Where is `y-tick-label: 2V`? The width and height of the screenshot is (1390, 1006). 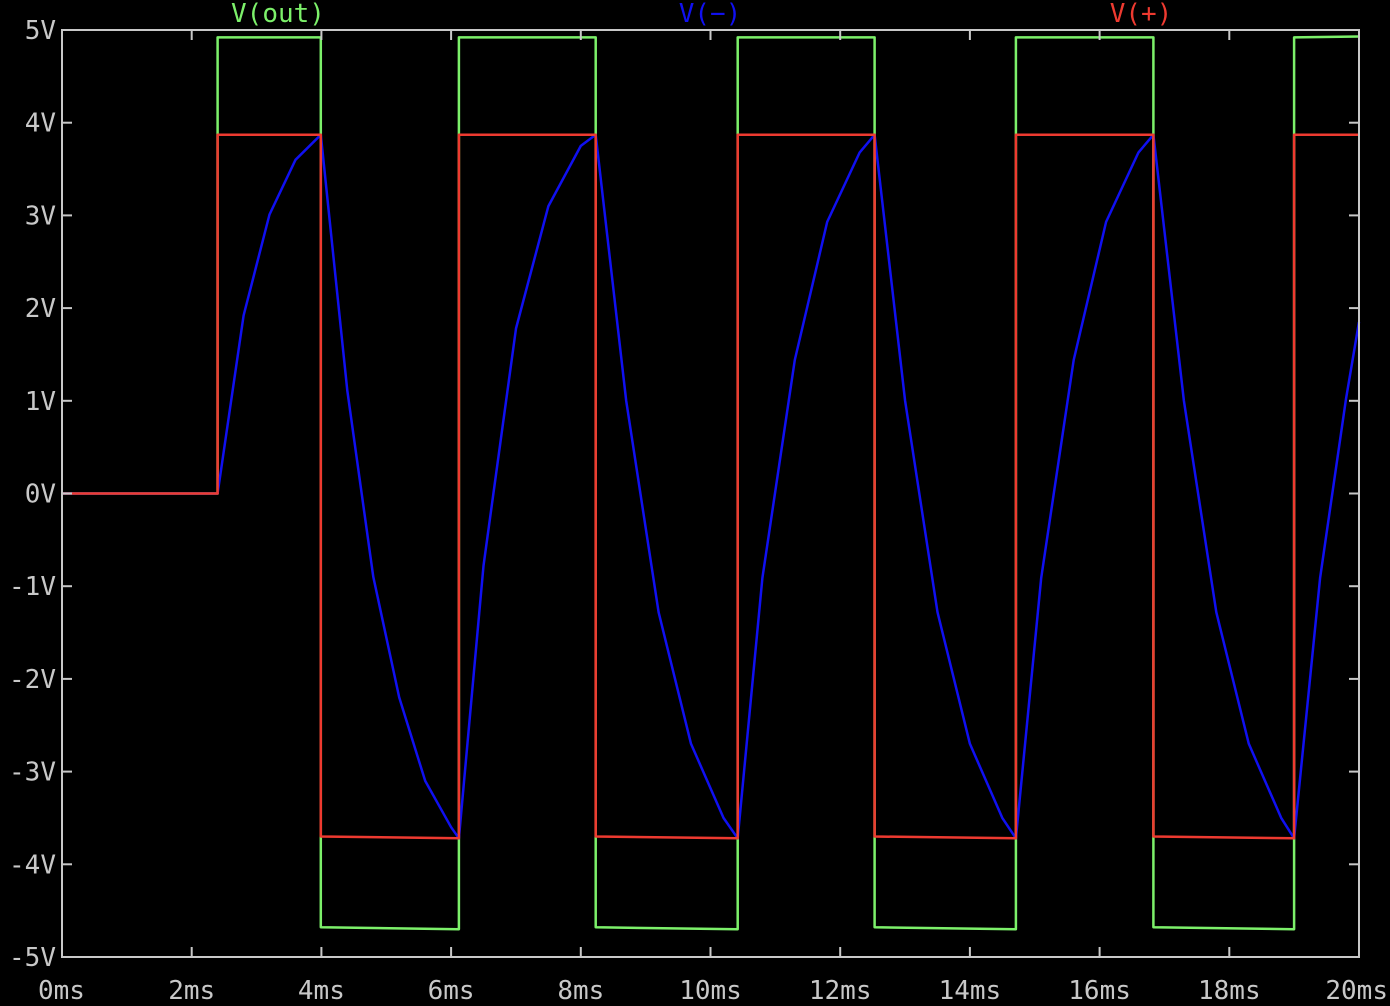 y-tick-label: 2V is located at coordinates (40, 309).